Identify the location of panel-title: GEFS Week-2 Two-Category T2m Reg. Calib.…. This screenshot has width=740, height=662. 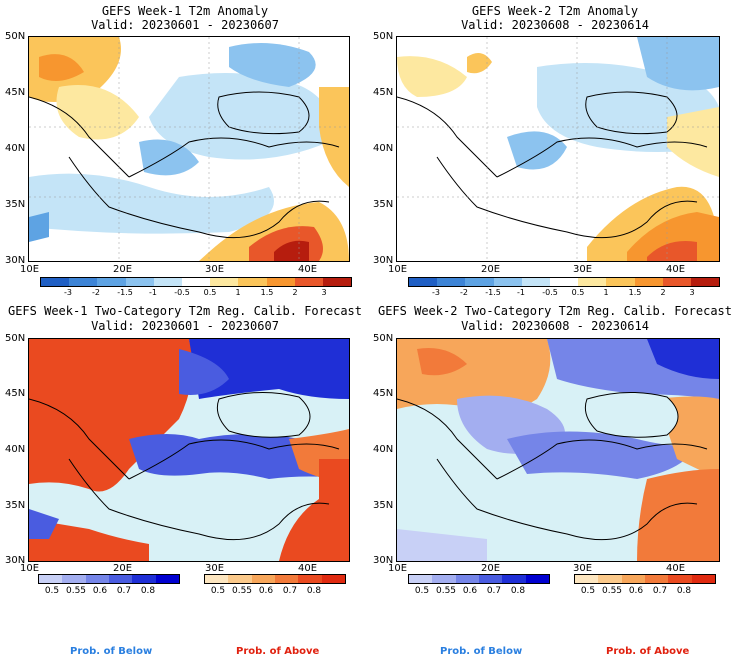
(554, 311).